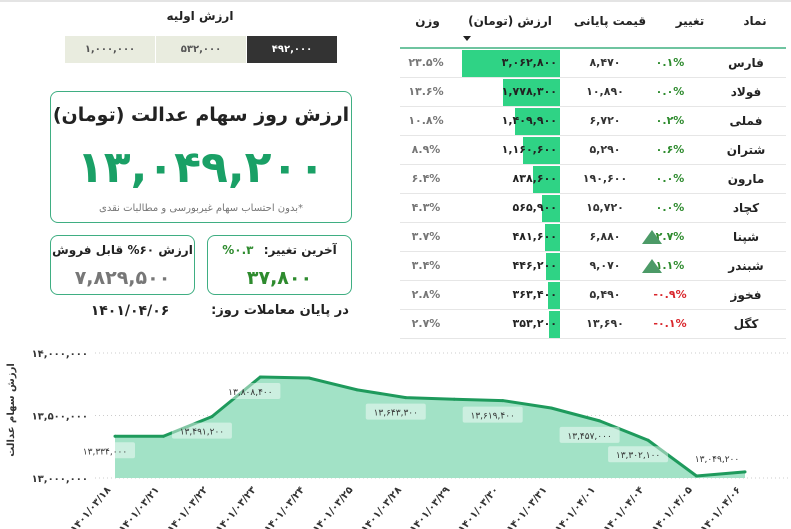  What do you see at coordinates (746, 266) in the screenshot?
I see `symbol: شبندر` at bounding box center [746, 266].